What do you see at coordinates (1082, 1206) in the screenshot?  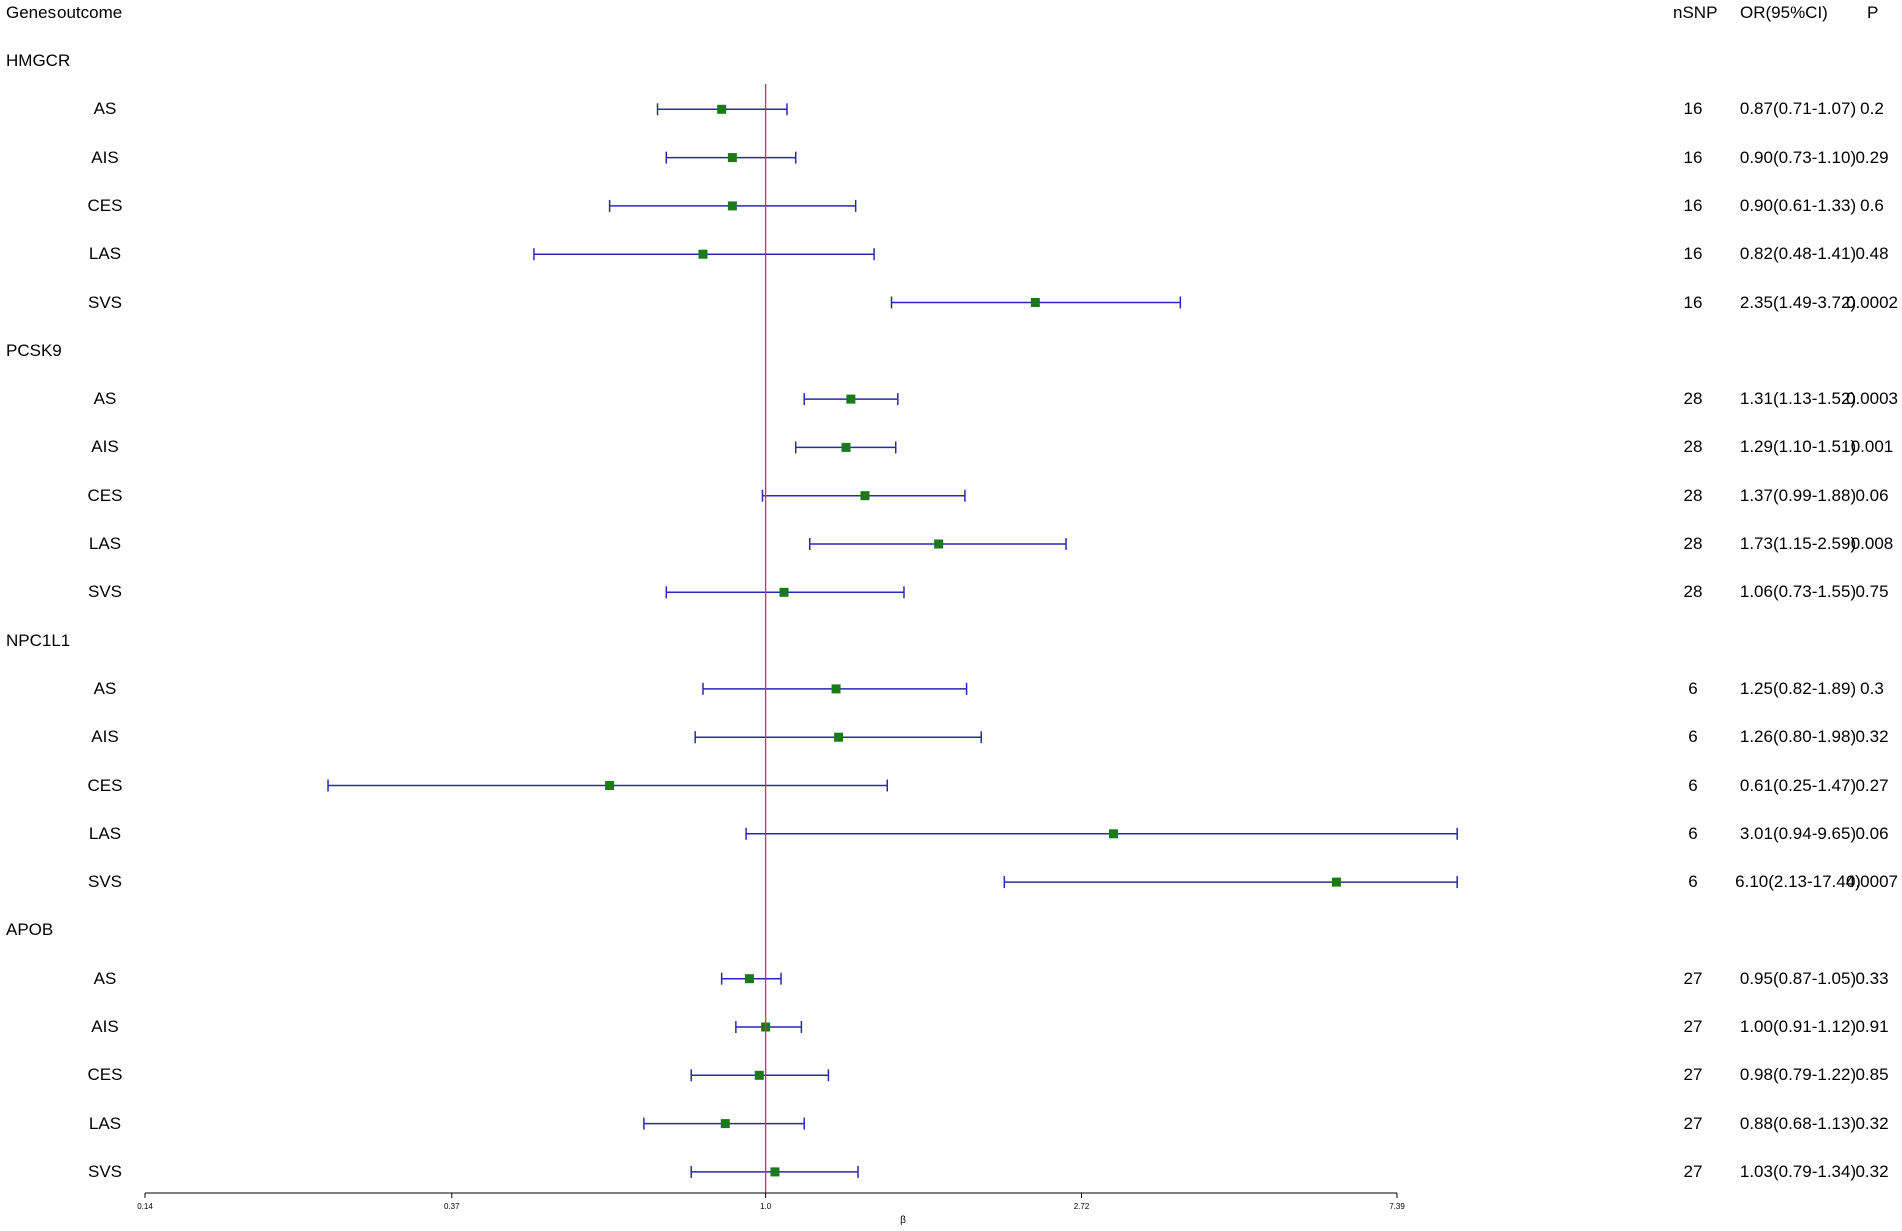 I see `x-axis-tick-label: 2.72` at bounding box center [1082, 1206].